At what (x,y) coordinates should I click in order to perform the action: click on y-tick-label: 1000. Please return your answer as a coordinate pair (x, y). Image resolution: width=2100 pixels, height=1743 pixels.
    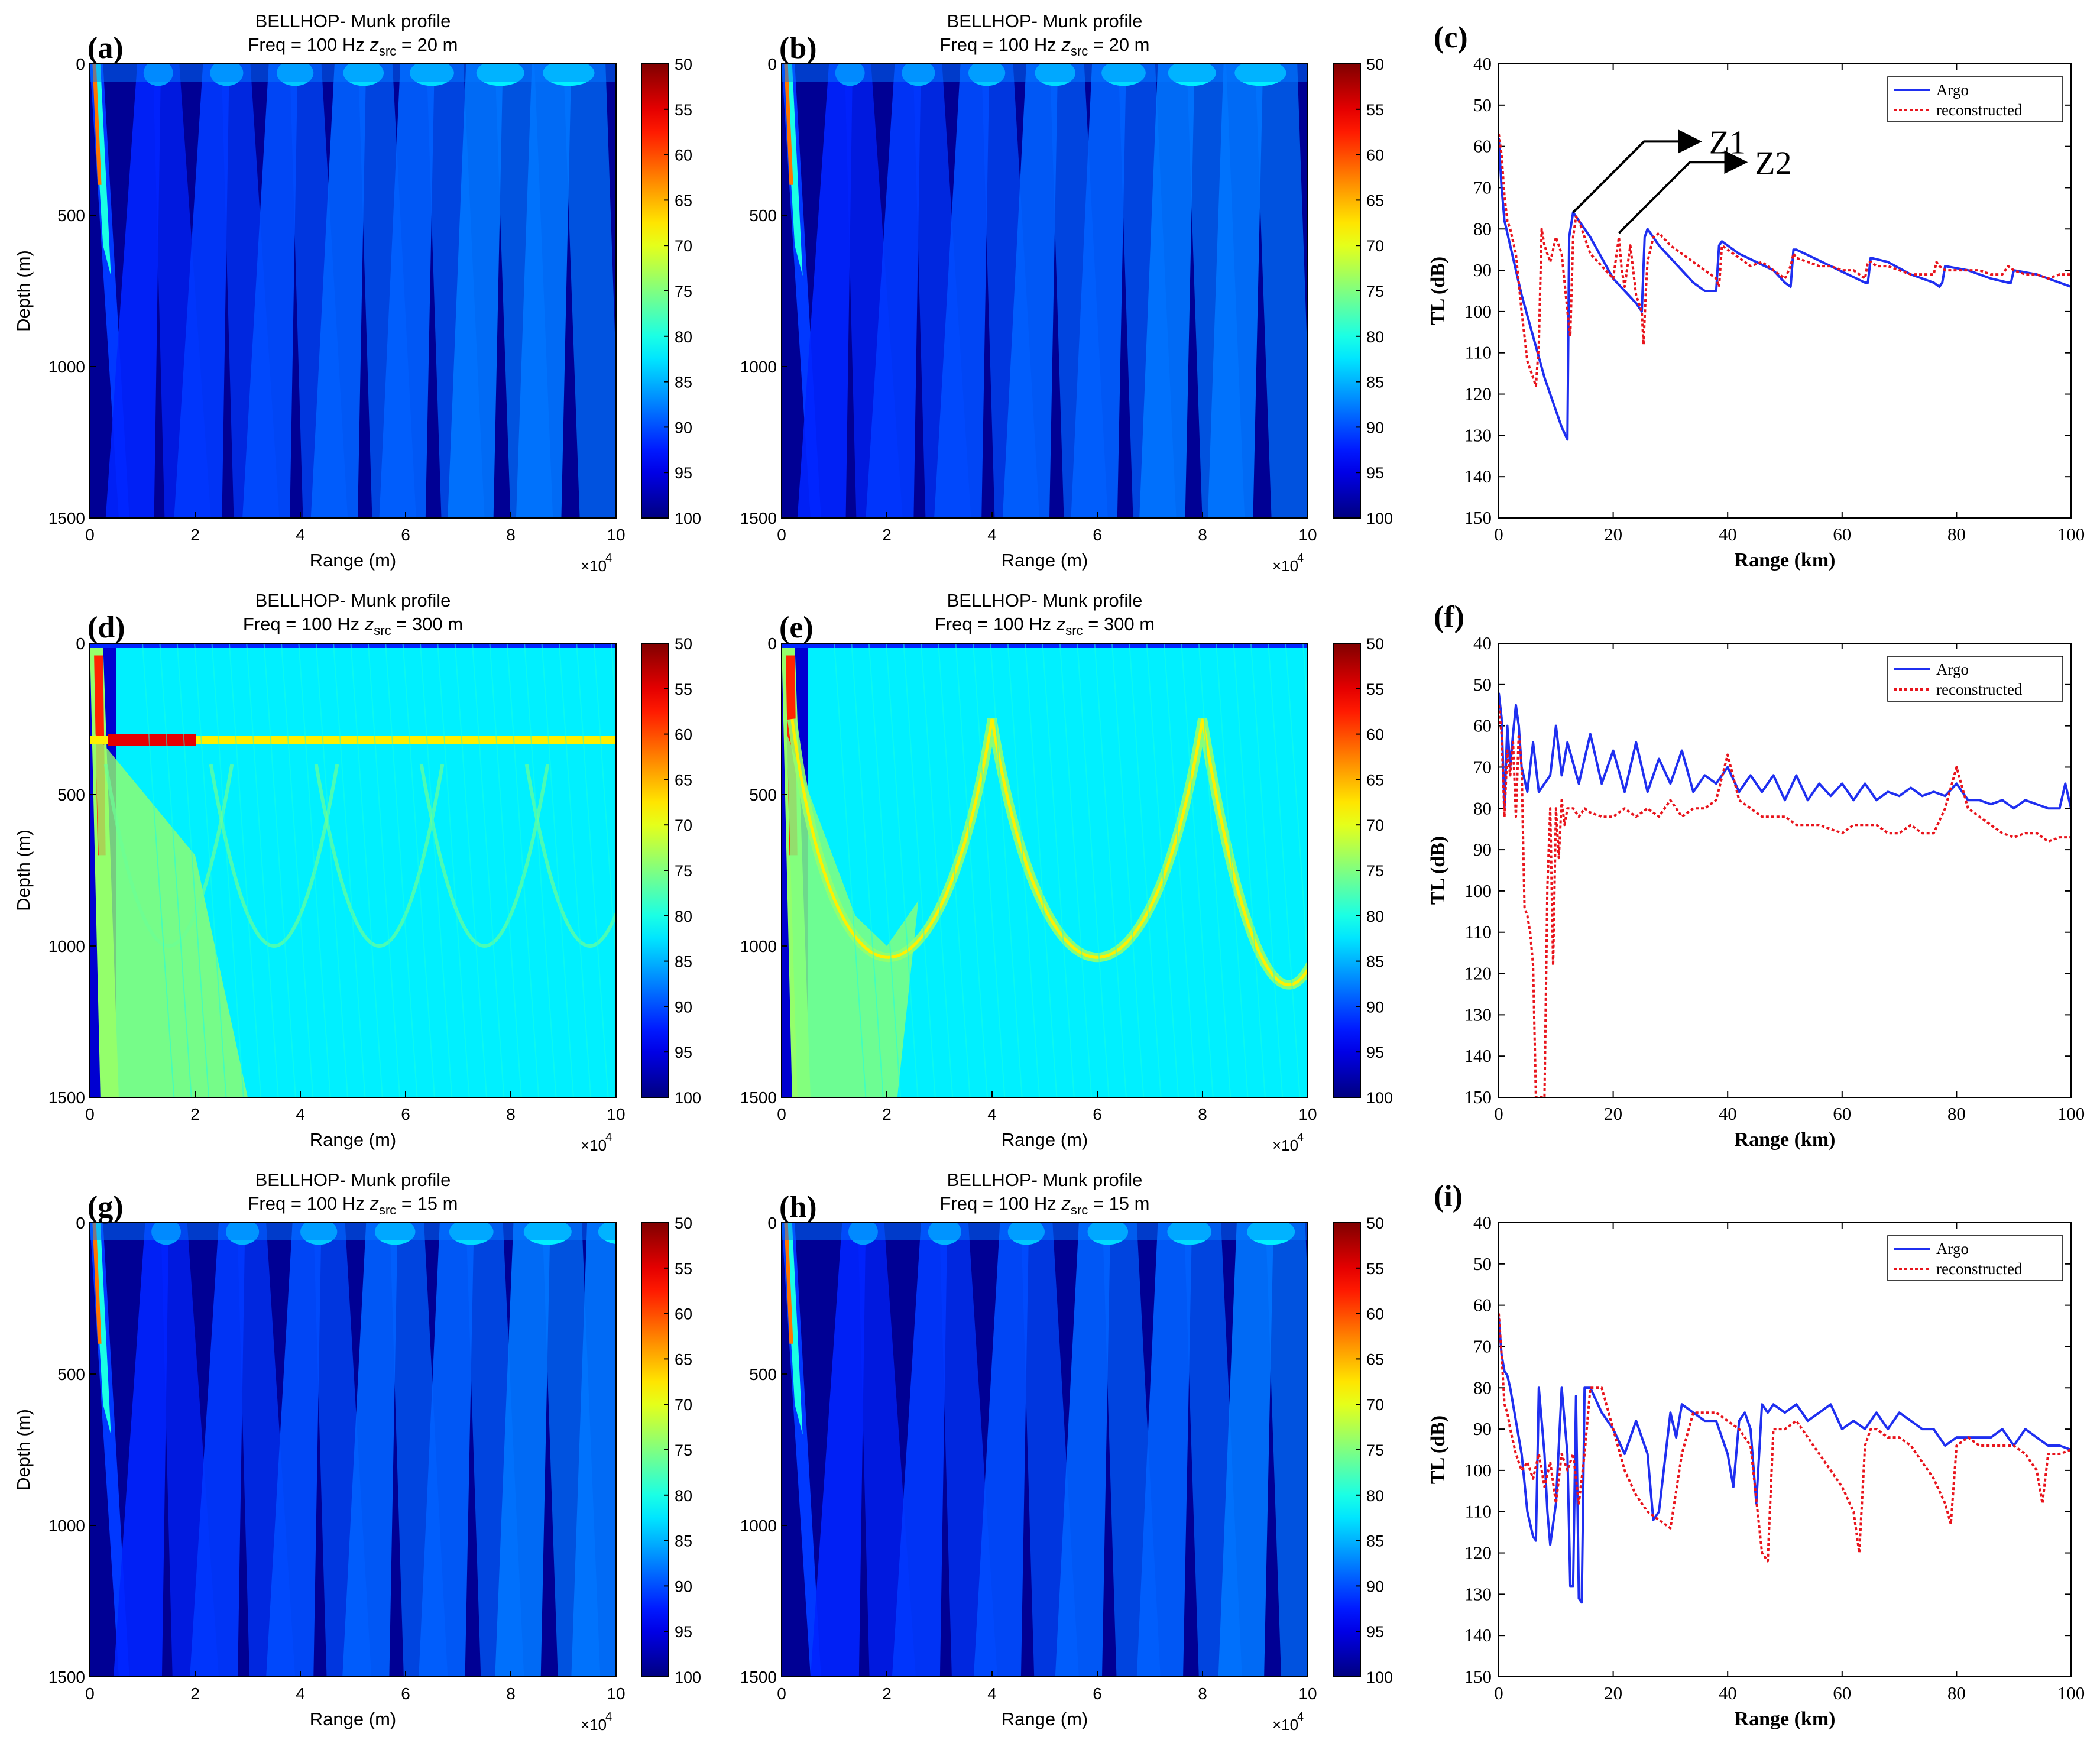
    Looking at the image, I should click on (66, 1526).